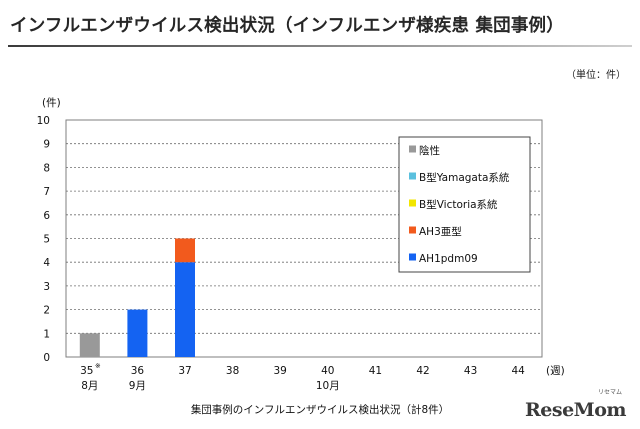  I want to click on x-tick-label: 37, so click(184, 371).